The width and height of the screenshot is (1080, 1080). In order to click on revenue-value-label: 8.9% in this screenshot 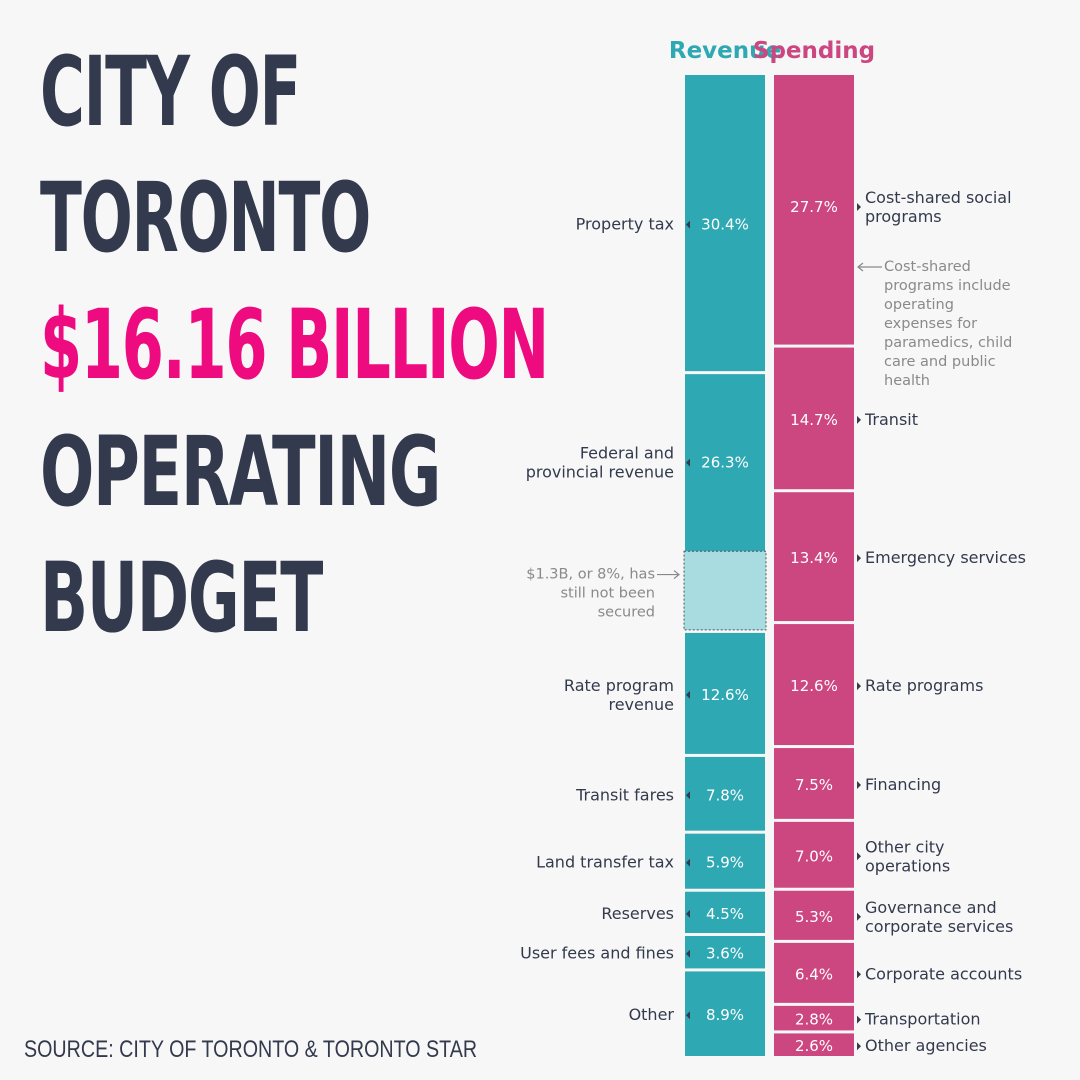, I will do `click(725, 1015)`.